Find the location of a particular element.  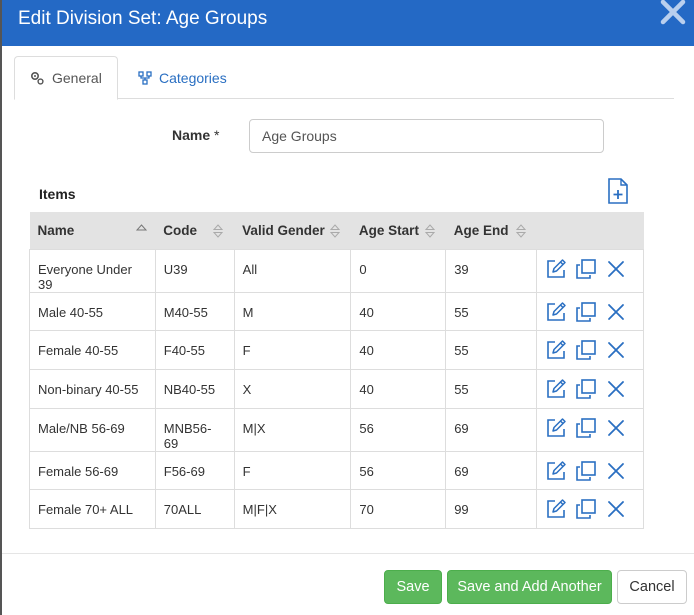

cell-valid-gender: M|X is located at coordinates (292, 429).